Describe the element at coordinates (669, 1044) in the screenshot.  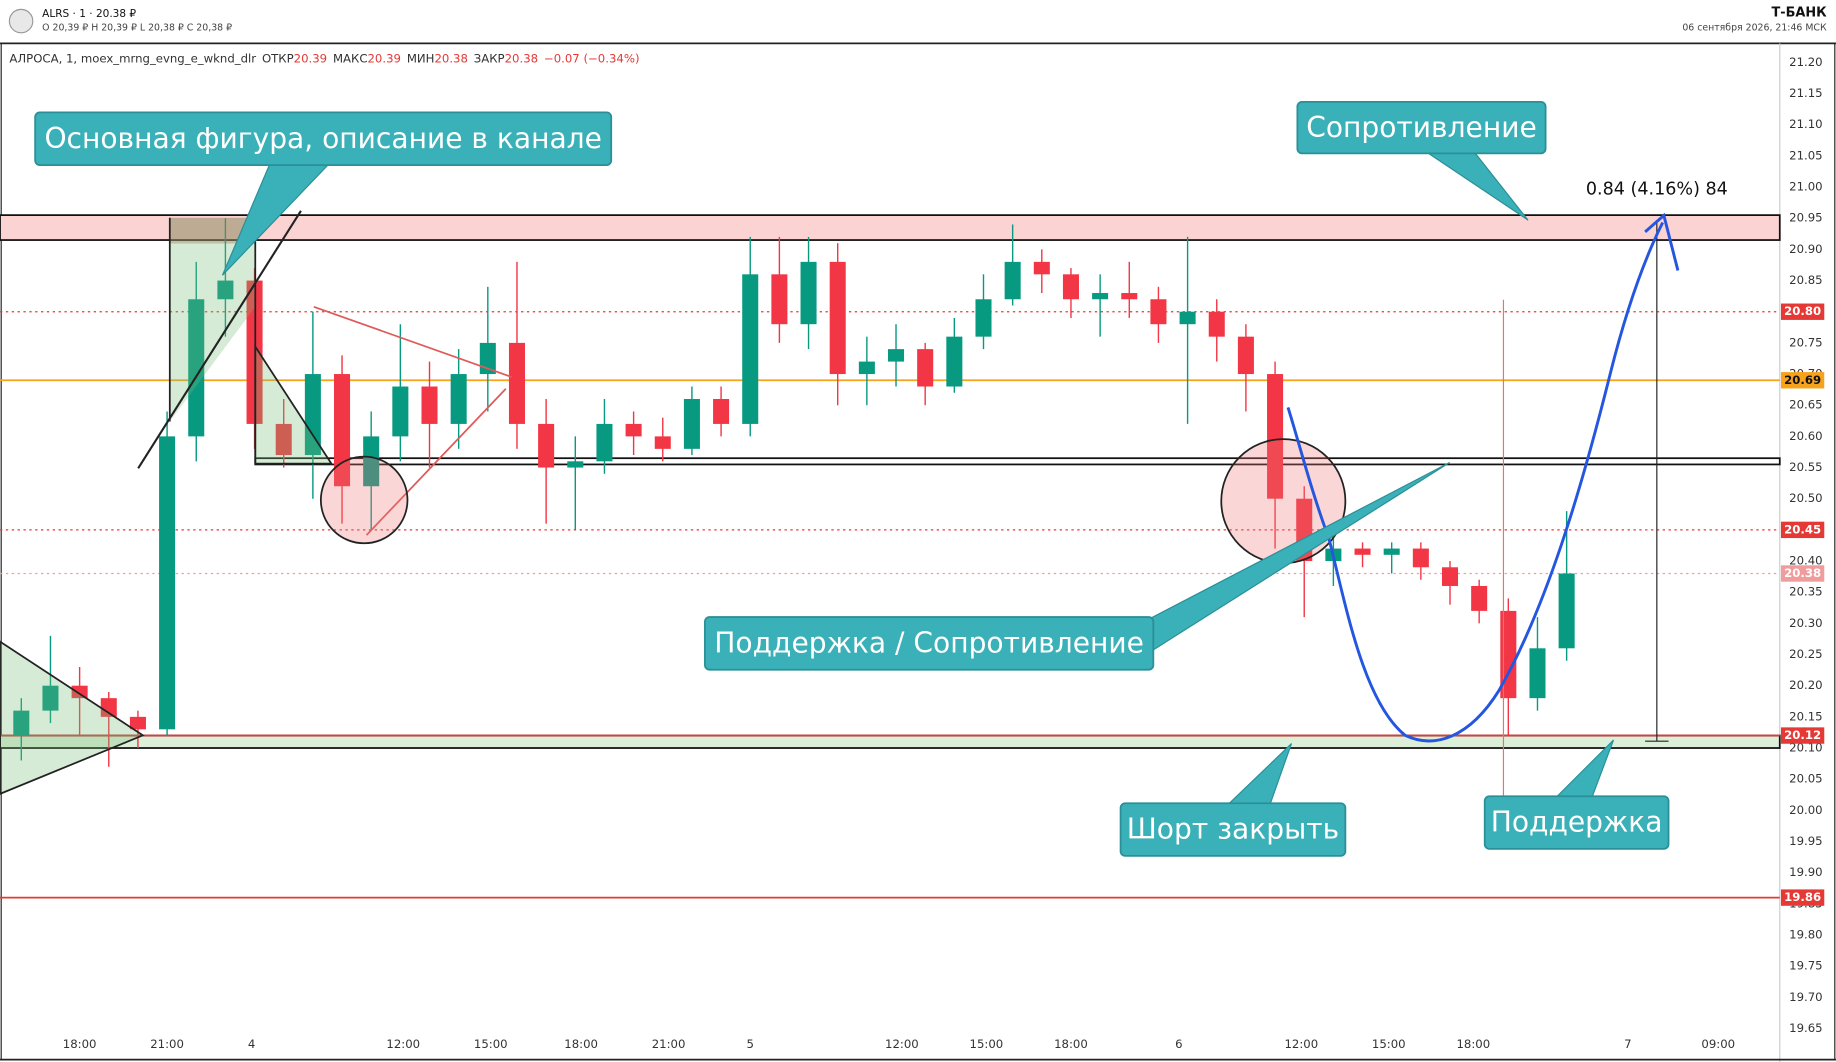
I see `x-tick-label: 21:00` at that location.